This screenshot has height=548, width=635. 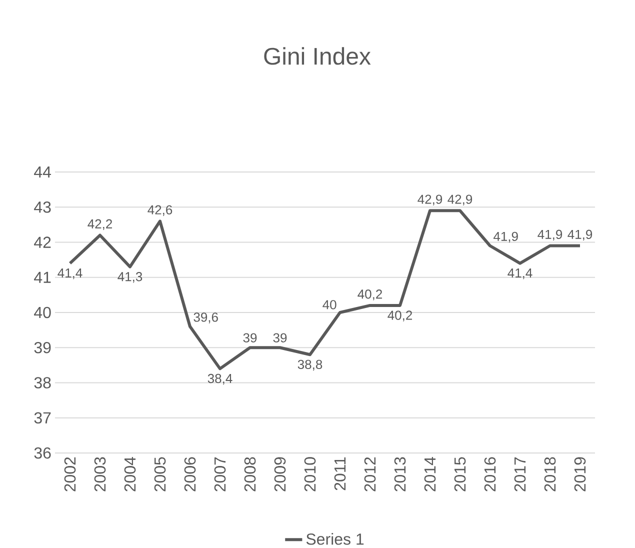 What do you see at coordinates (370, 474) in the screenshot?
I see `x-tick-label: 2012` at bounding box center [370, 474].